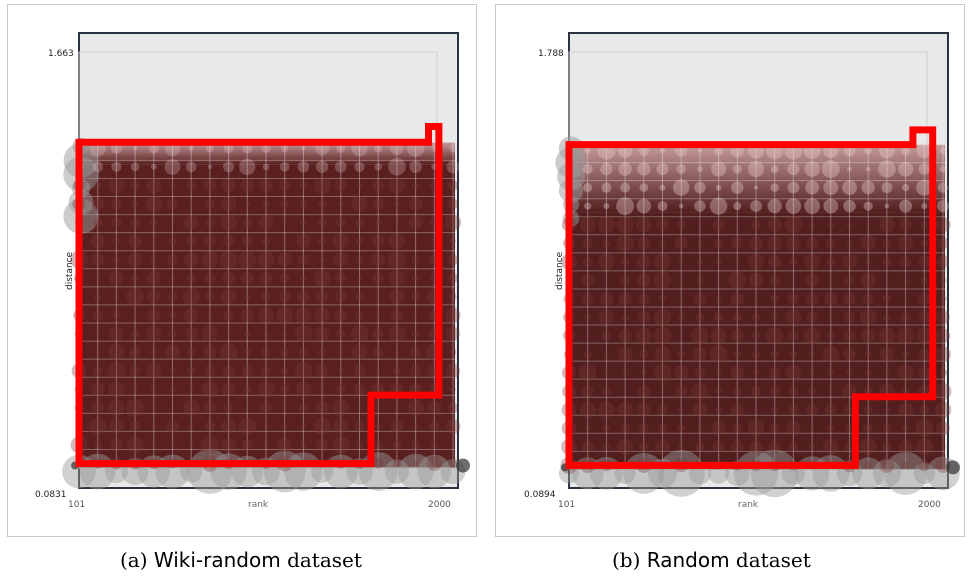 The width and height of the screenshot is (969, 584). I want to click on y-tick-top: 1.788, so click(551, 54).